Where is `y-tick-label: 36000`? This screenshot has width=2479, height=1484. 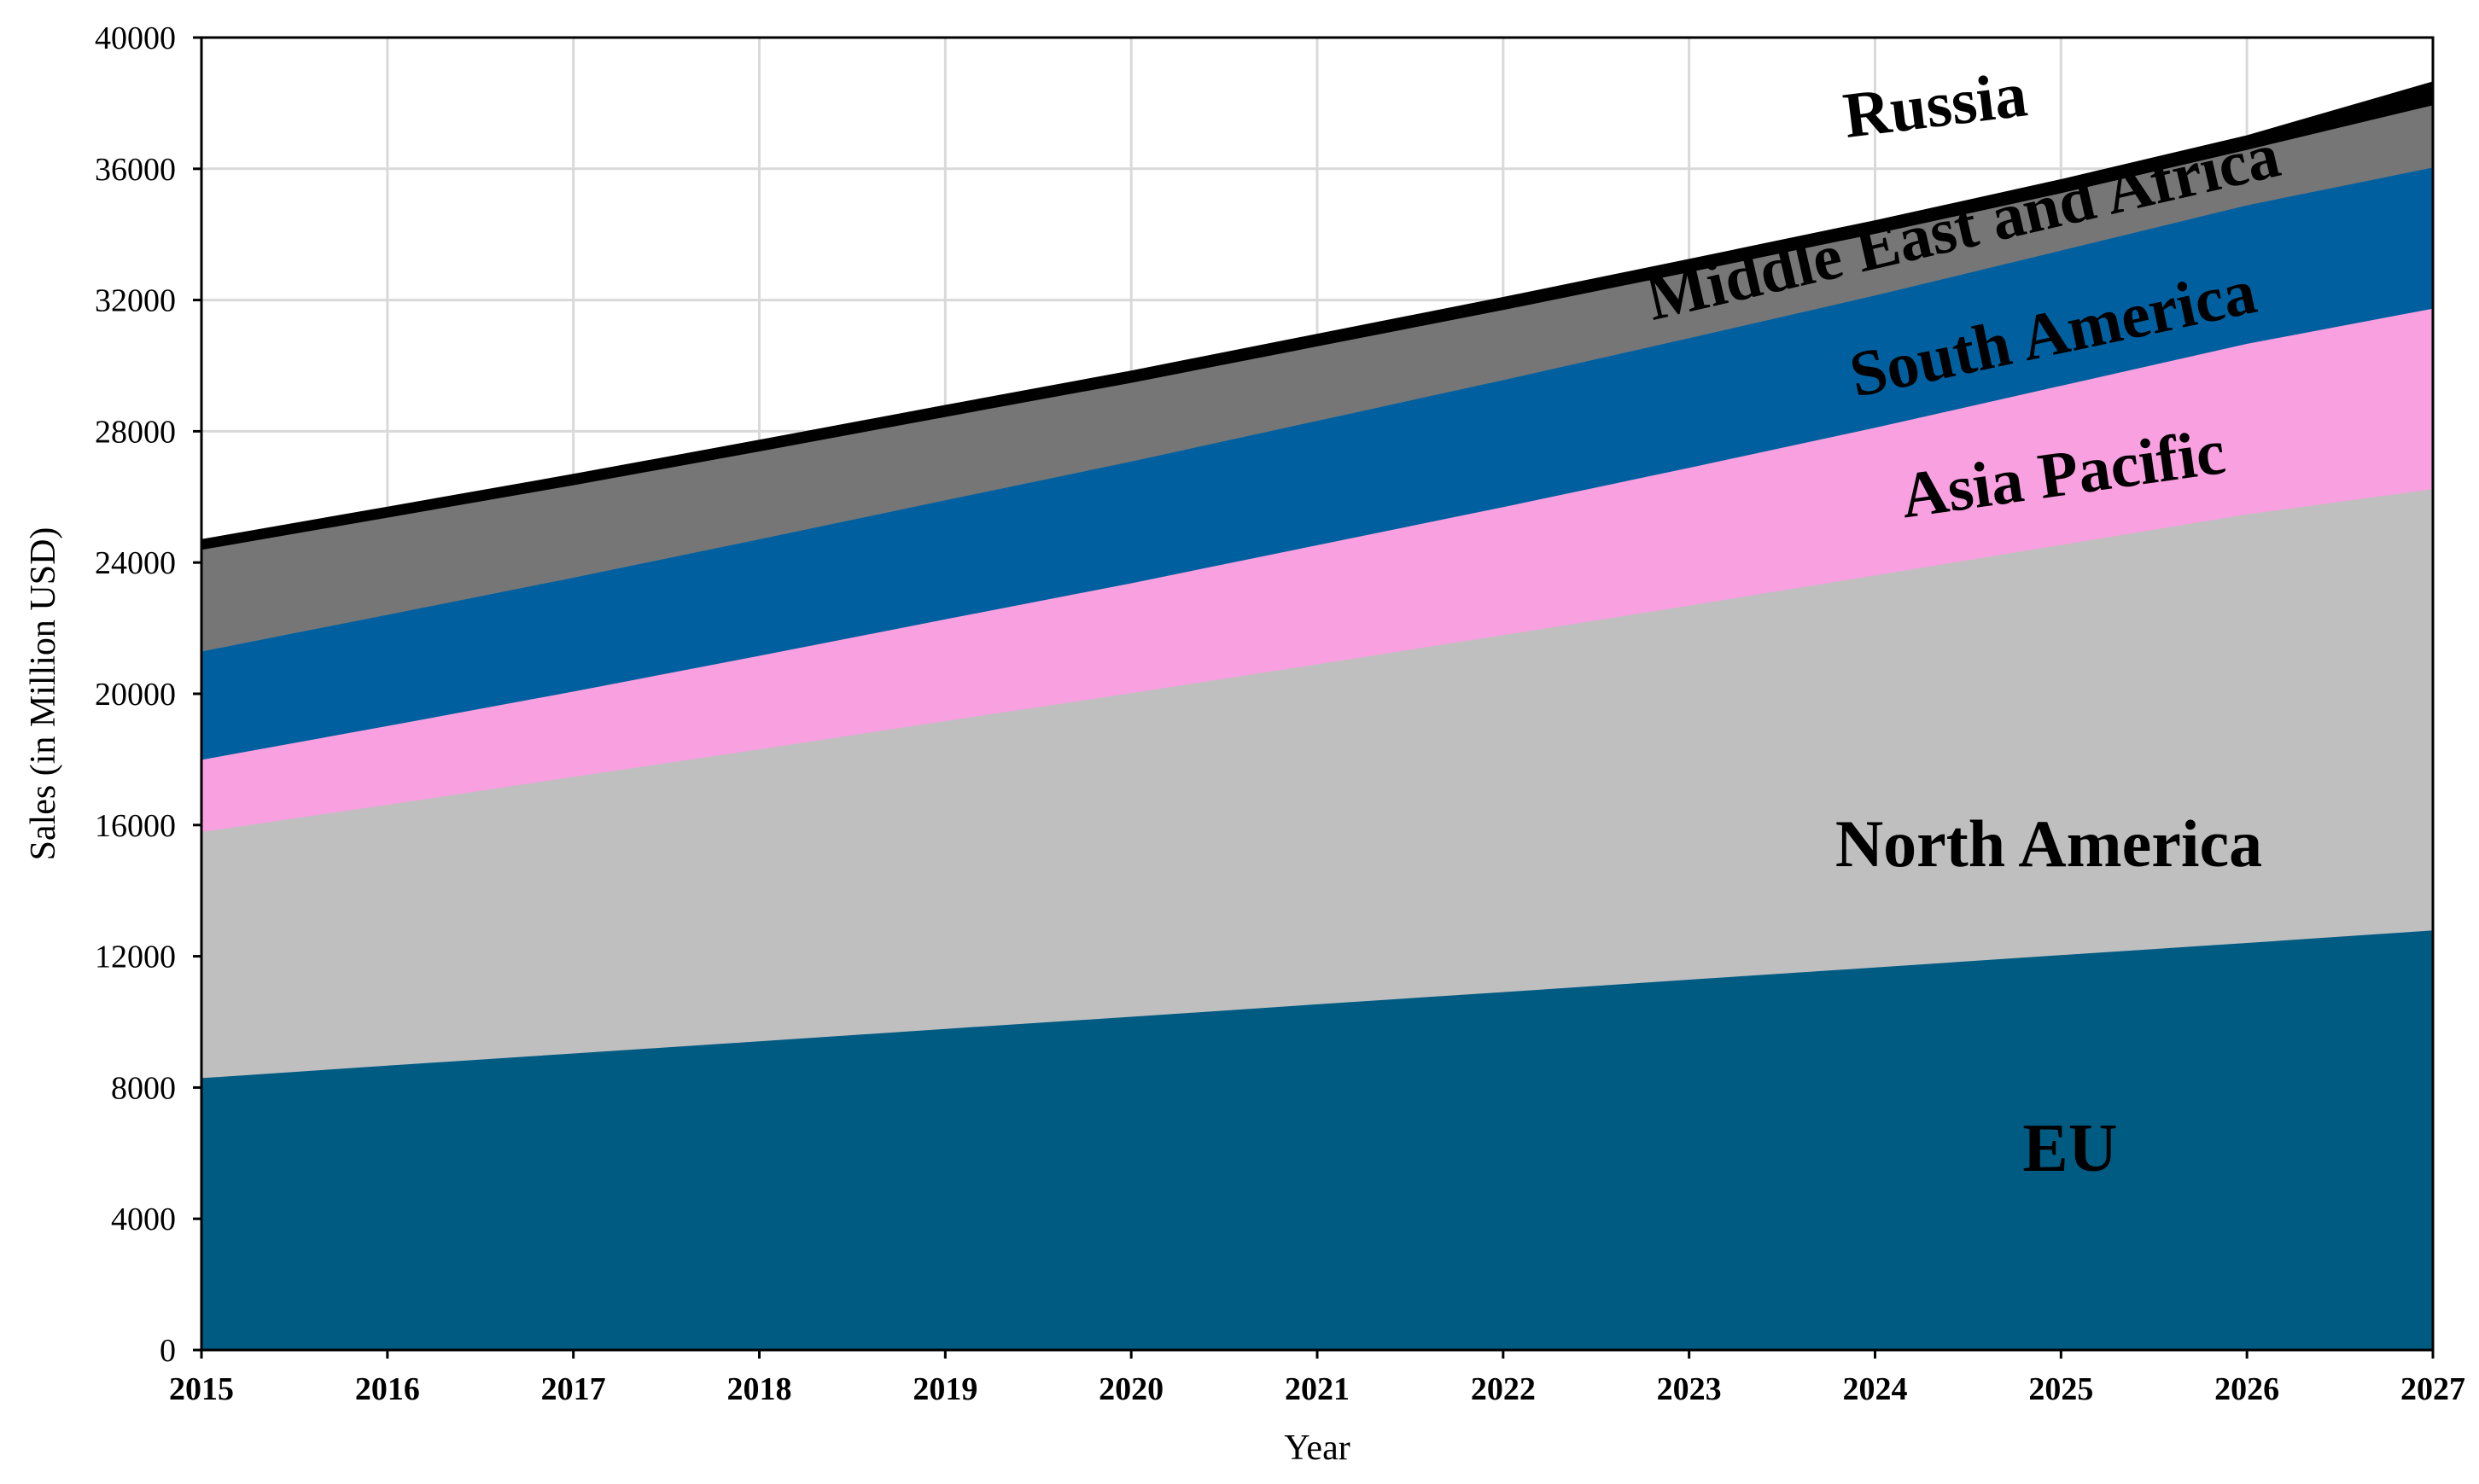 y-tick-label: 36000 is located at coordinates (135, 170).